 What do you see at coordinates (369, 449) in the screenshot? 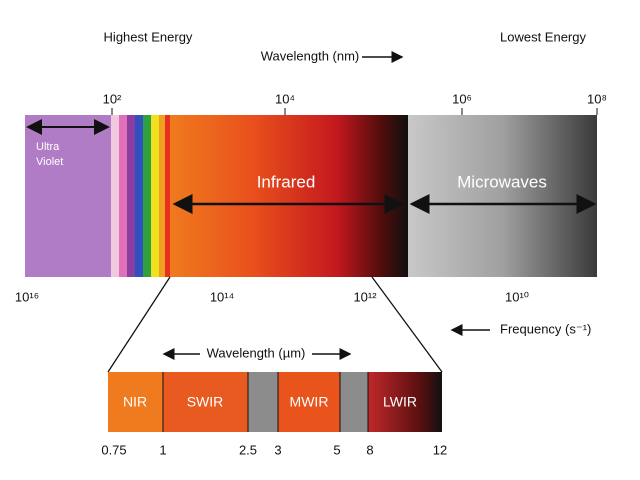
I see `detail-tick: 8` at bounding box center [369, 449].